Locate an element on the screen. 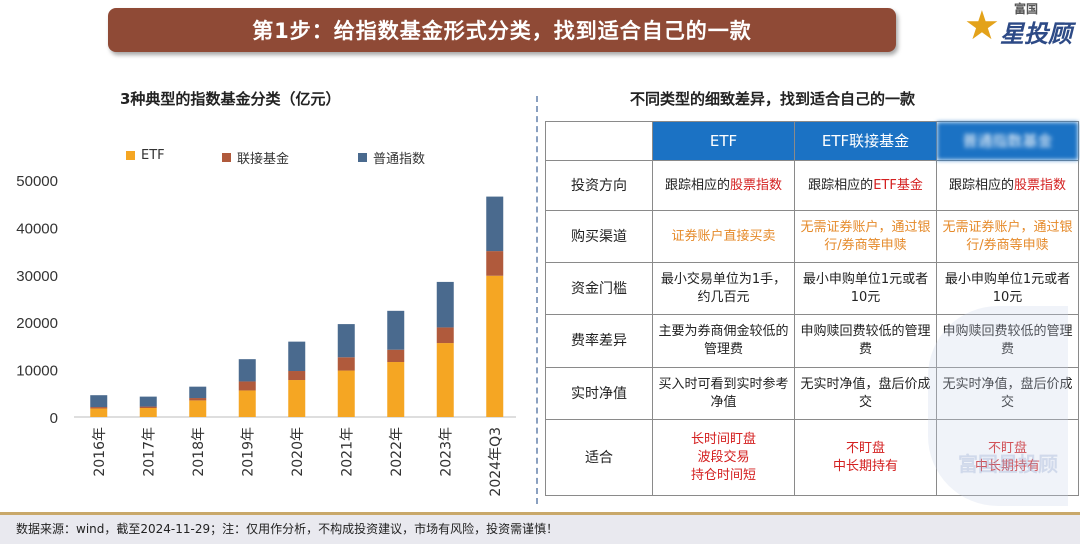 This screenshot has width=1080, height=544. y-axis: 50000 40000 30000 20000 10000 0 is located at coordinates (37, 300).